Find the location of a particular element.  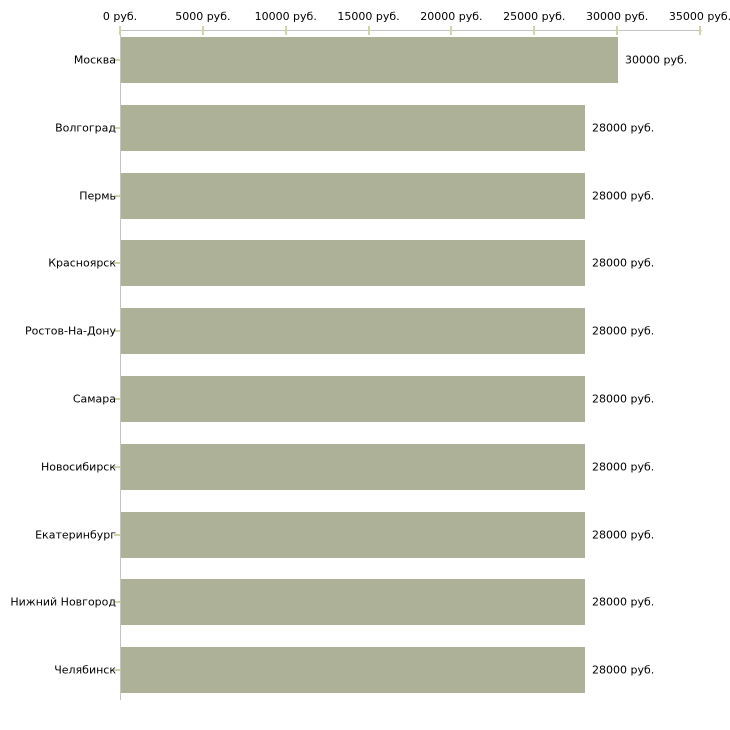

value-label: 30000 руб. is located at coordinates (656, 60).